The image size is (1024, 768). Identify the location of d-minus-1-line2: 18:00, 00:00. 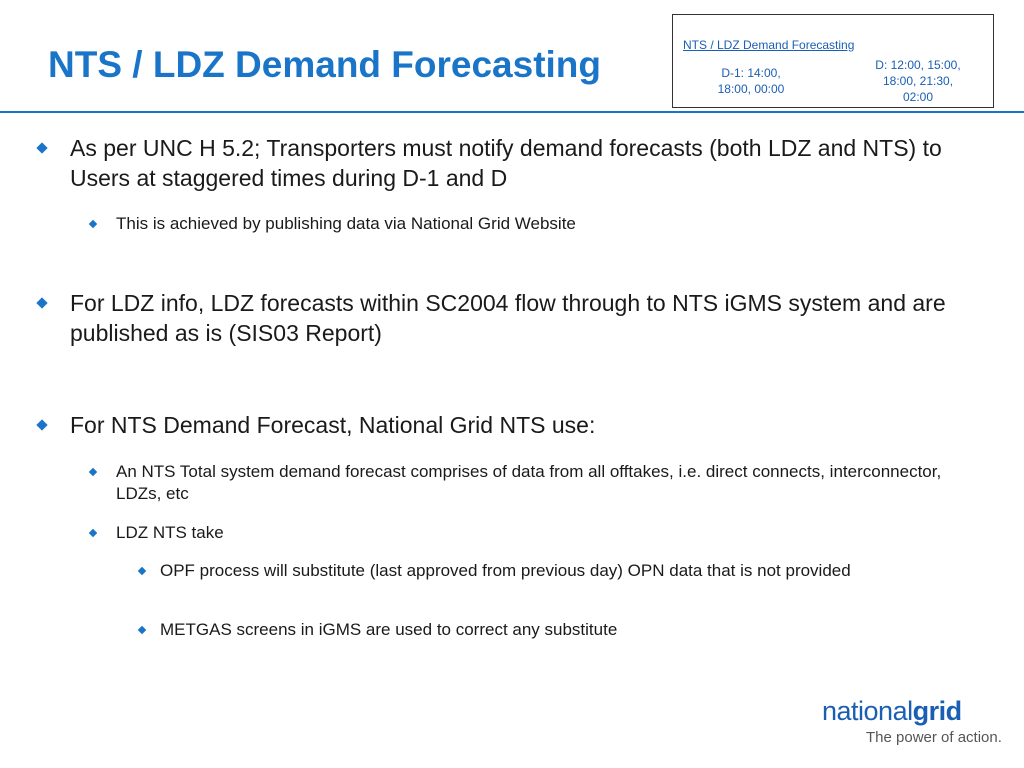
(751, 89).